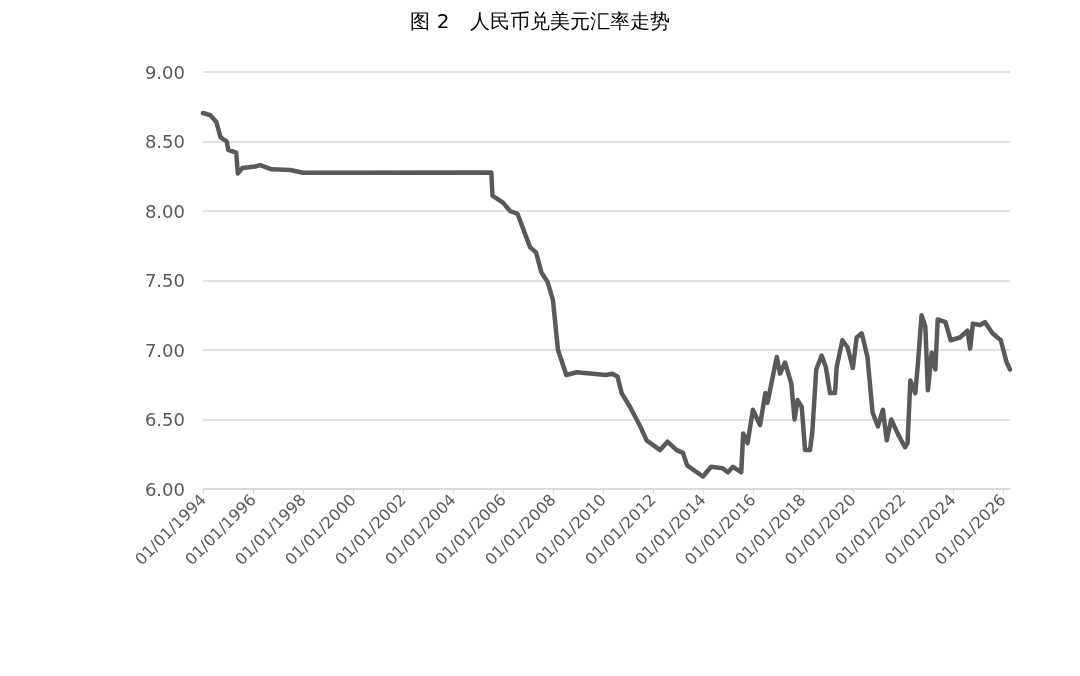 The width and height of the screenshot is (1080, 676). Describe the element at coordinates (164, 211) in the screenshot. I see `y-tick-label: 8.00` at that location.